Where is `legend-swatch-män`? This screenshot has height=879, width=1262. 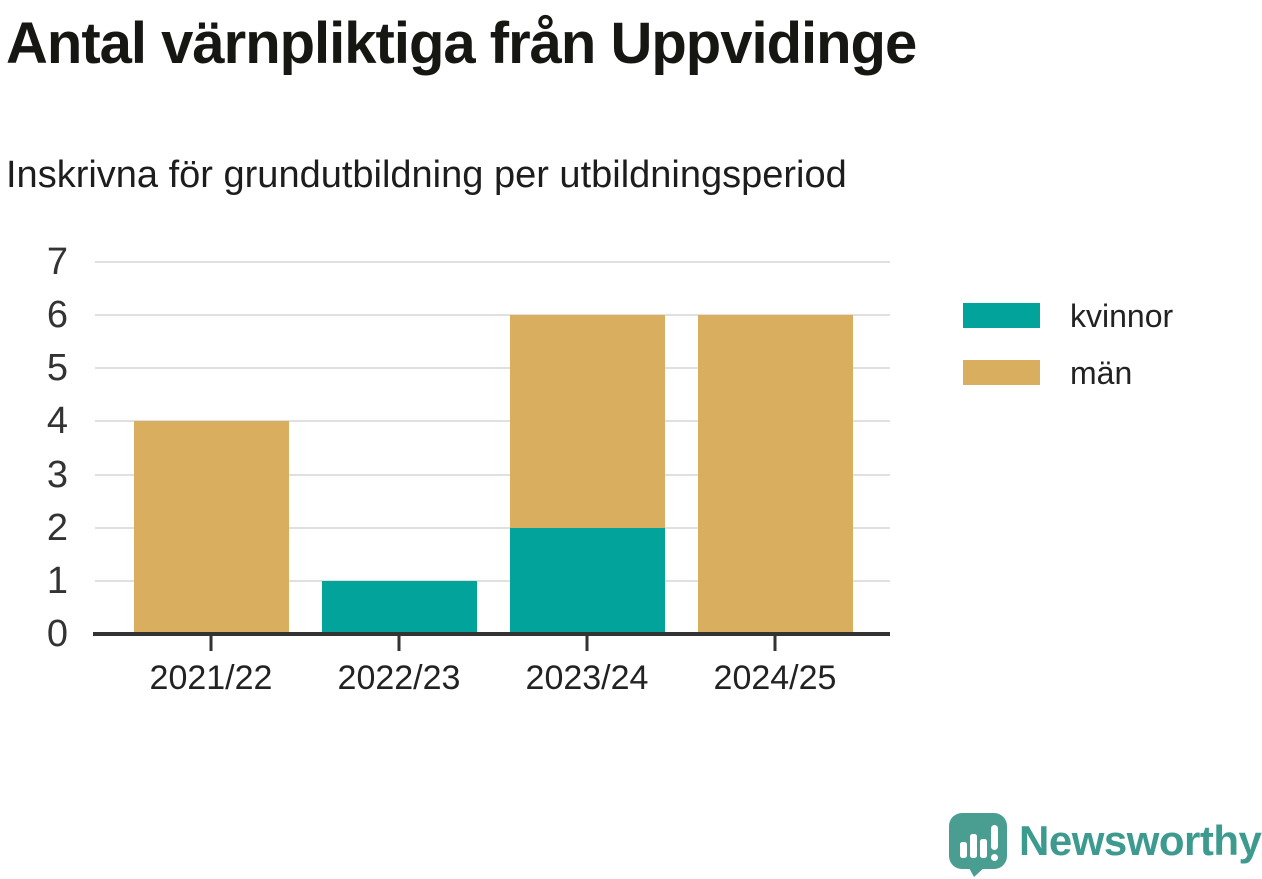 legend-swatch-män is located at coordinates (1001, 372).